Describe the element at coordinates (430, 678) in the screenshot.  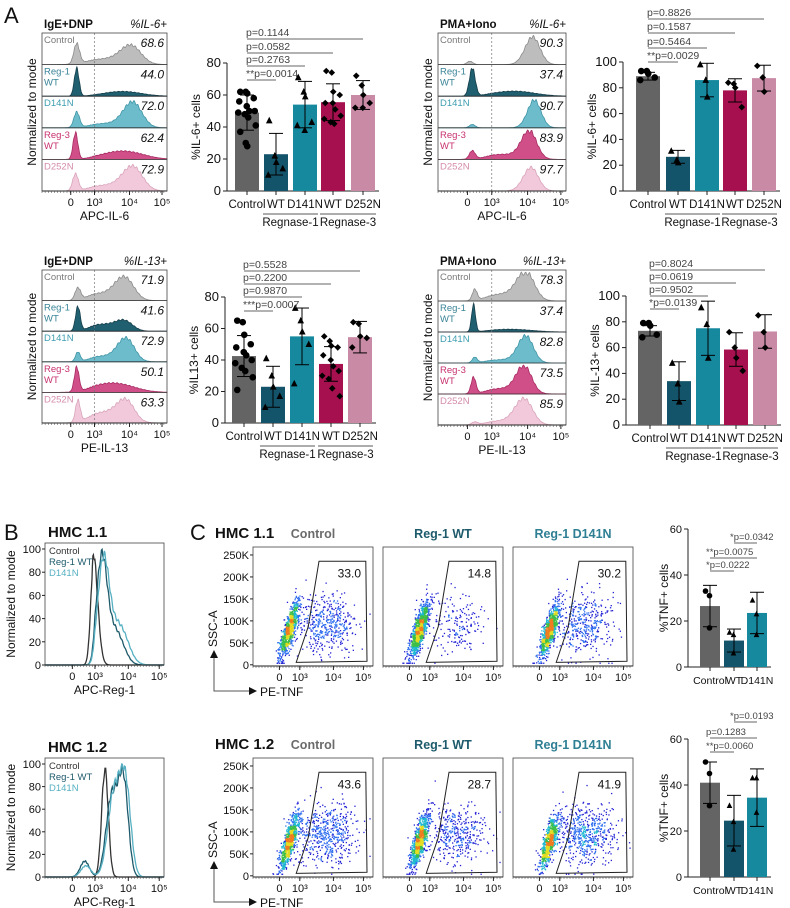
I see `x-tick-label: 10³` at that location.